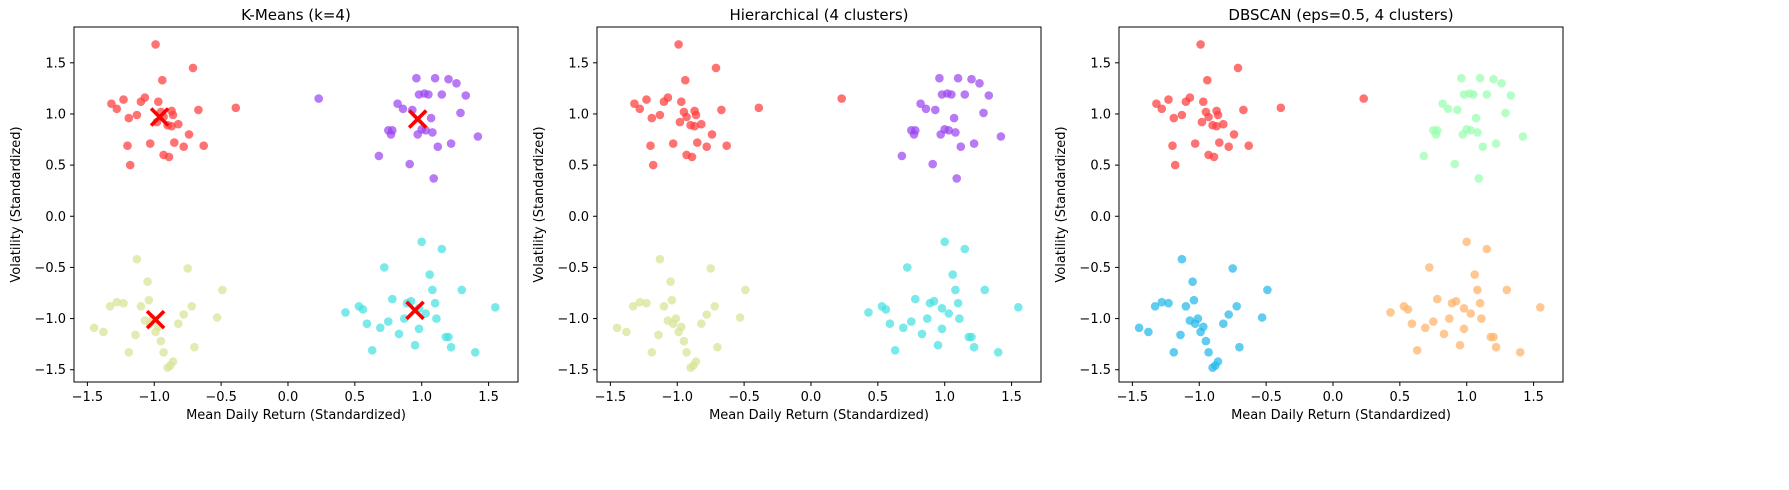  Describe the element at coordinates (1399, 397) in the screenshot. I see `x-tick-label: 0.5` at that location.